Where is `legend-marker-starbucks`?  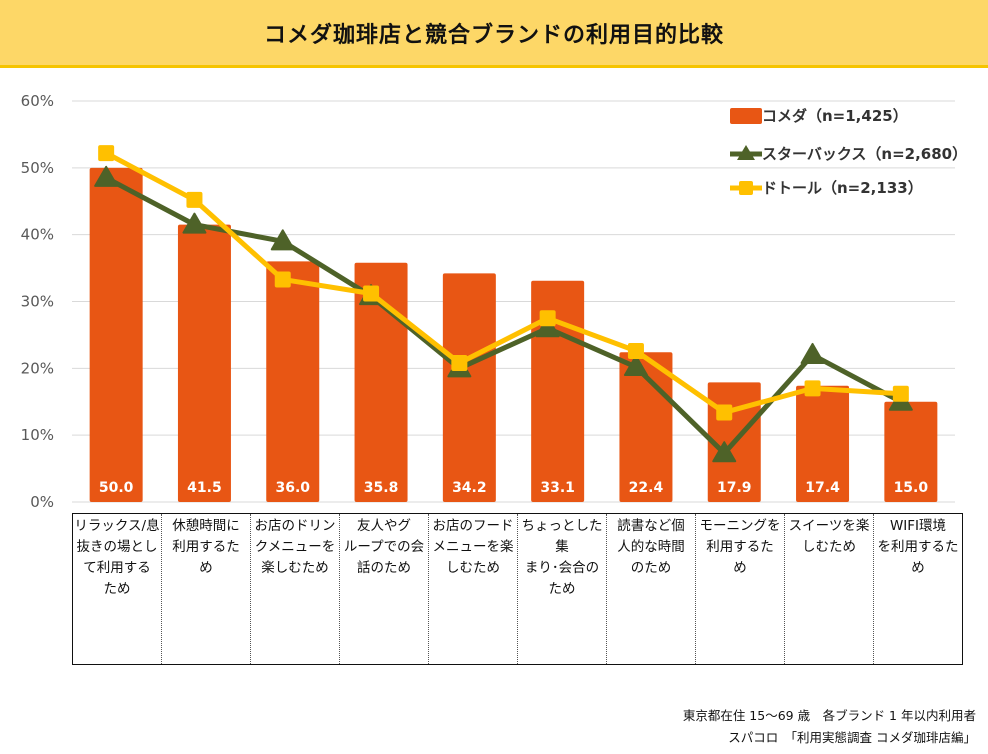 legend-marker-starbucks is located at coordinates (746, 152).